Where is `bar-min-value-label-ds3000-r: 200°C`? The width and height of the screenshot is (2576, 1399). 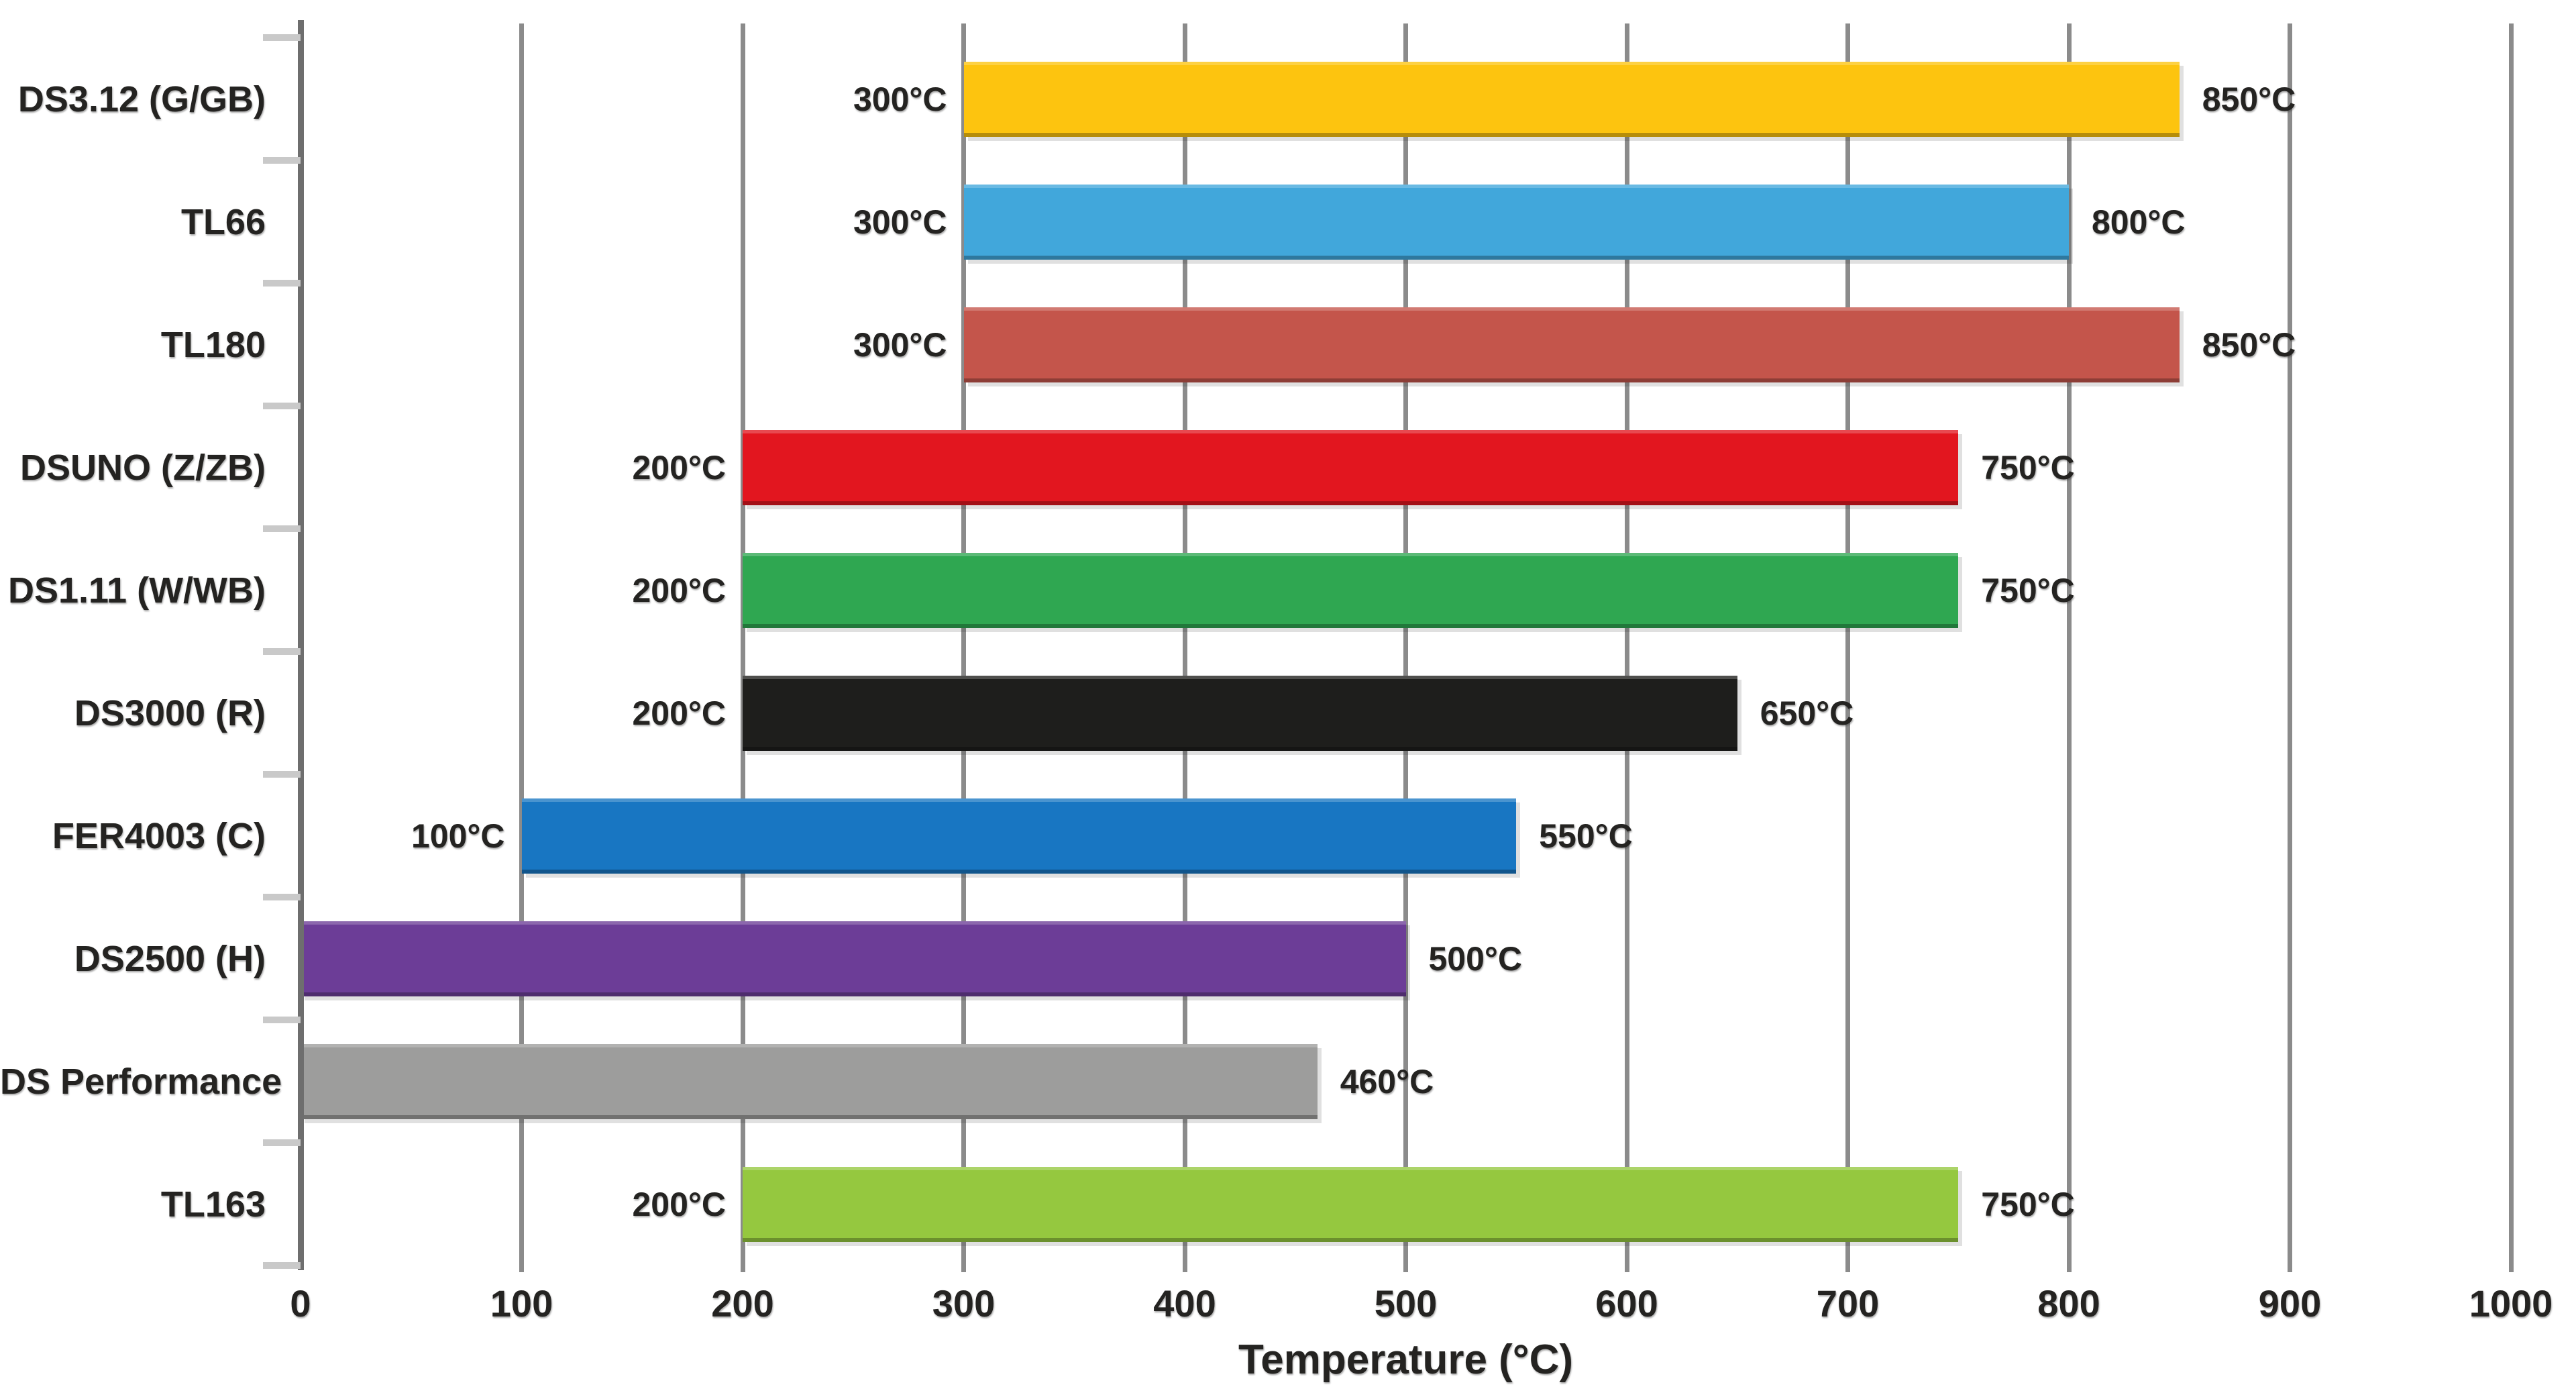
bar-min-value-label-ds3000-r: 200°C is located at coordinates (679, 713).